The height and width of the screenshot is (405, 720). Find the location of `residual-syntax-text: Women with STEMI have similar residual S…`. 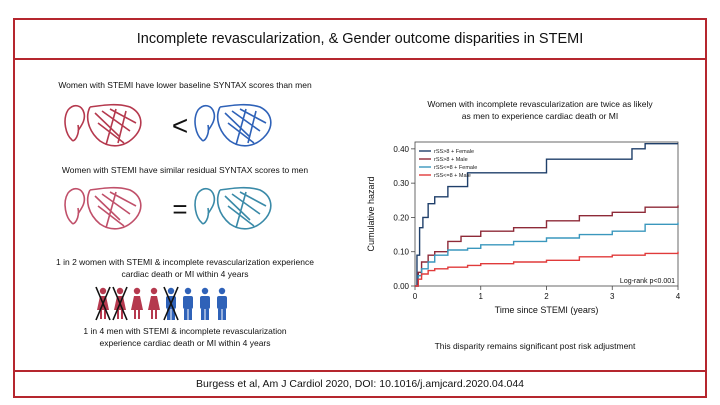

residual-syntax-text: Women with STEMI have similar residual S… is located at coordinates (185, 170).